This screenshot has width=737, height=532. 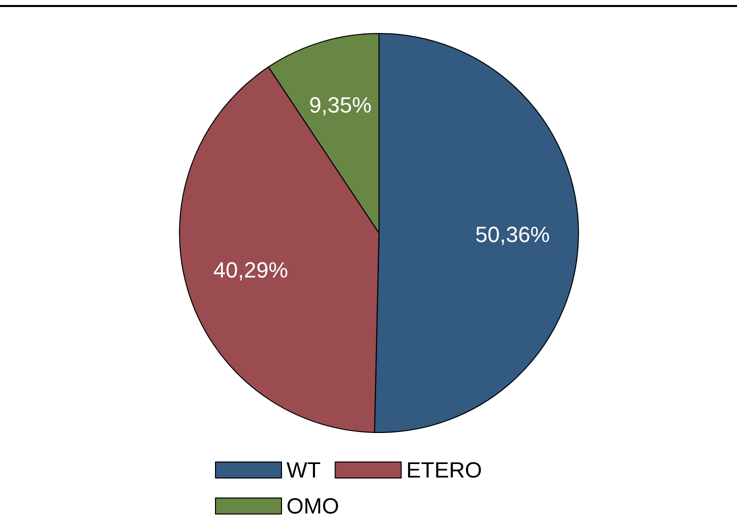 I want to click on legend-label: OMO, so click(x=313, y=506).